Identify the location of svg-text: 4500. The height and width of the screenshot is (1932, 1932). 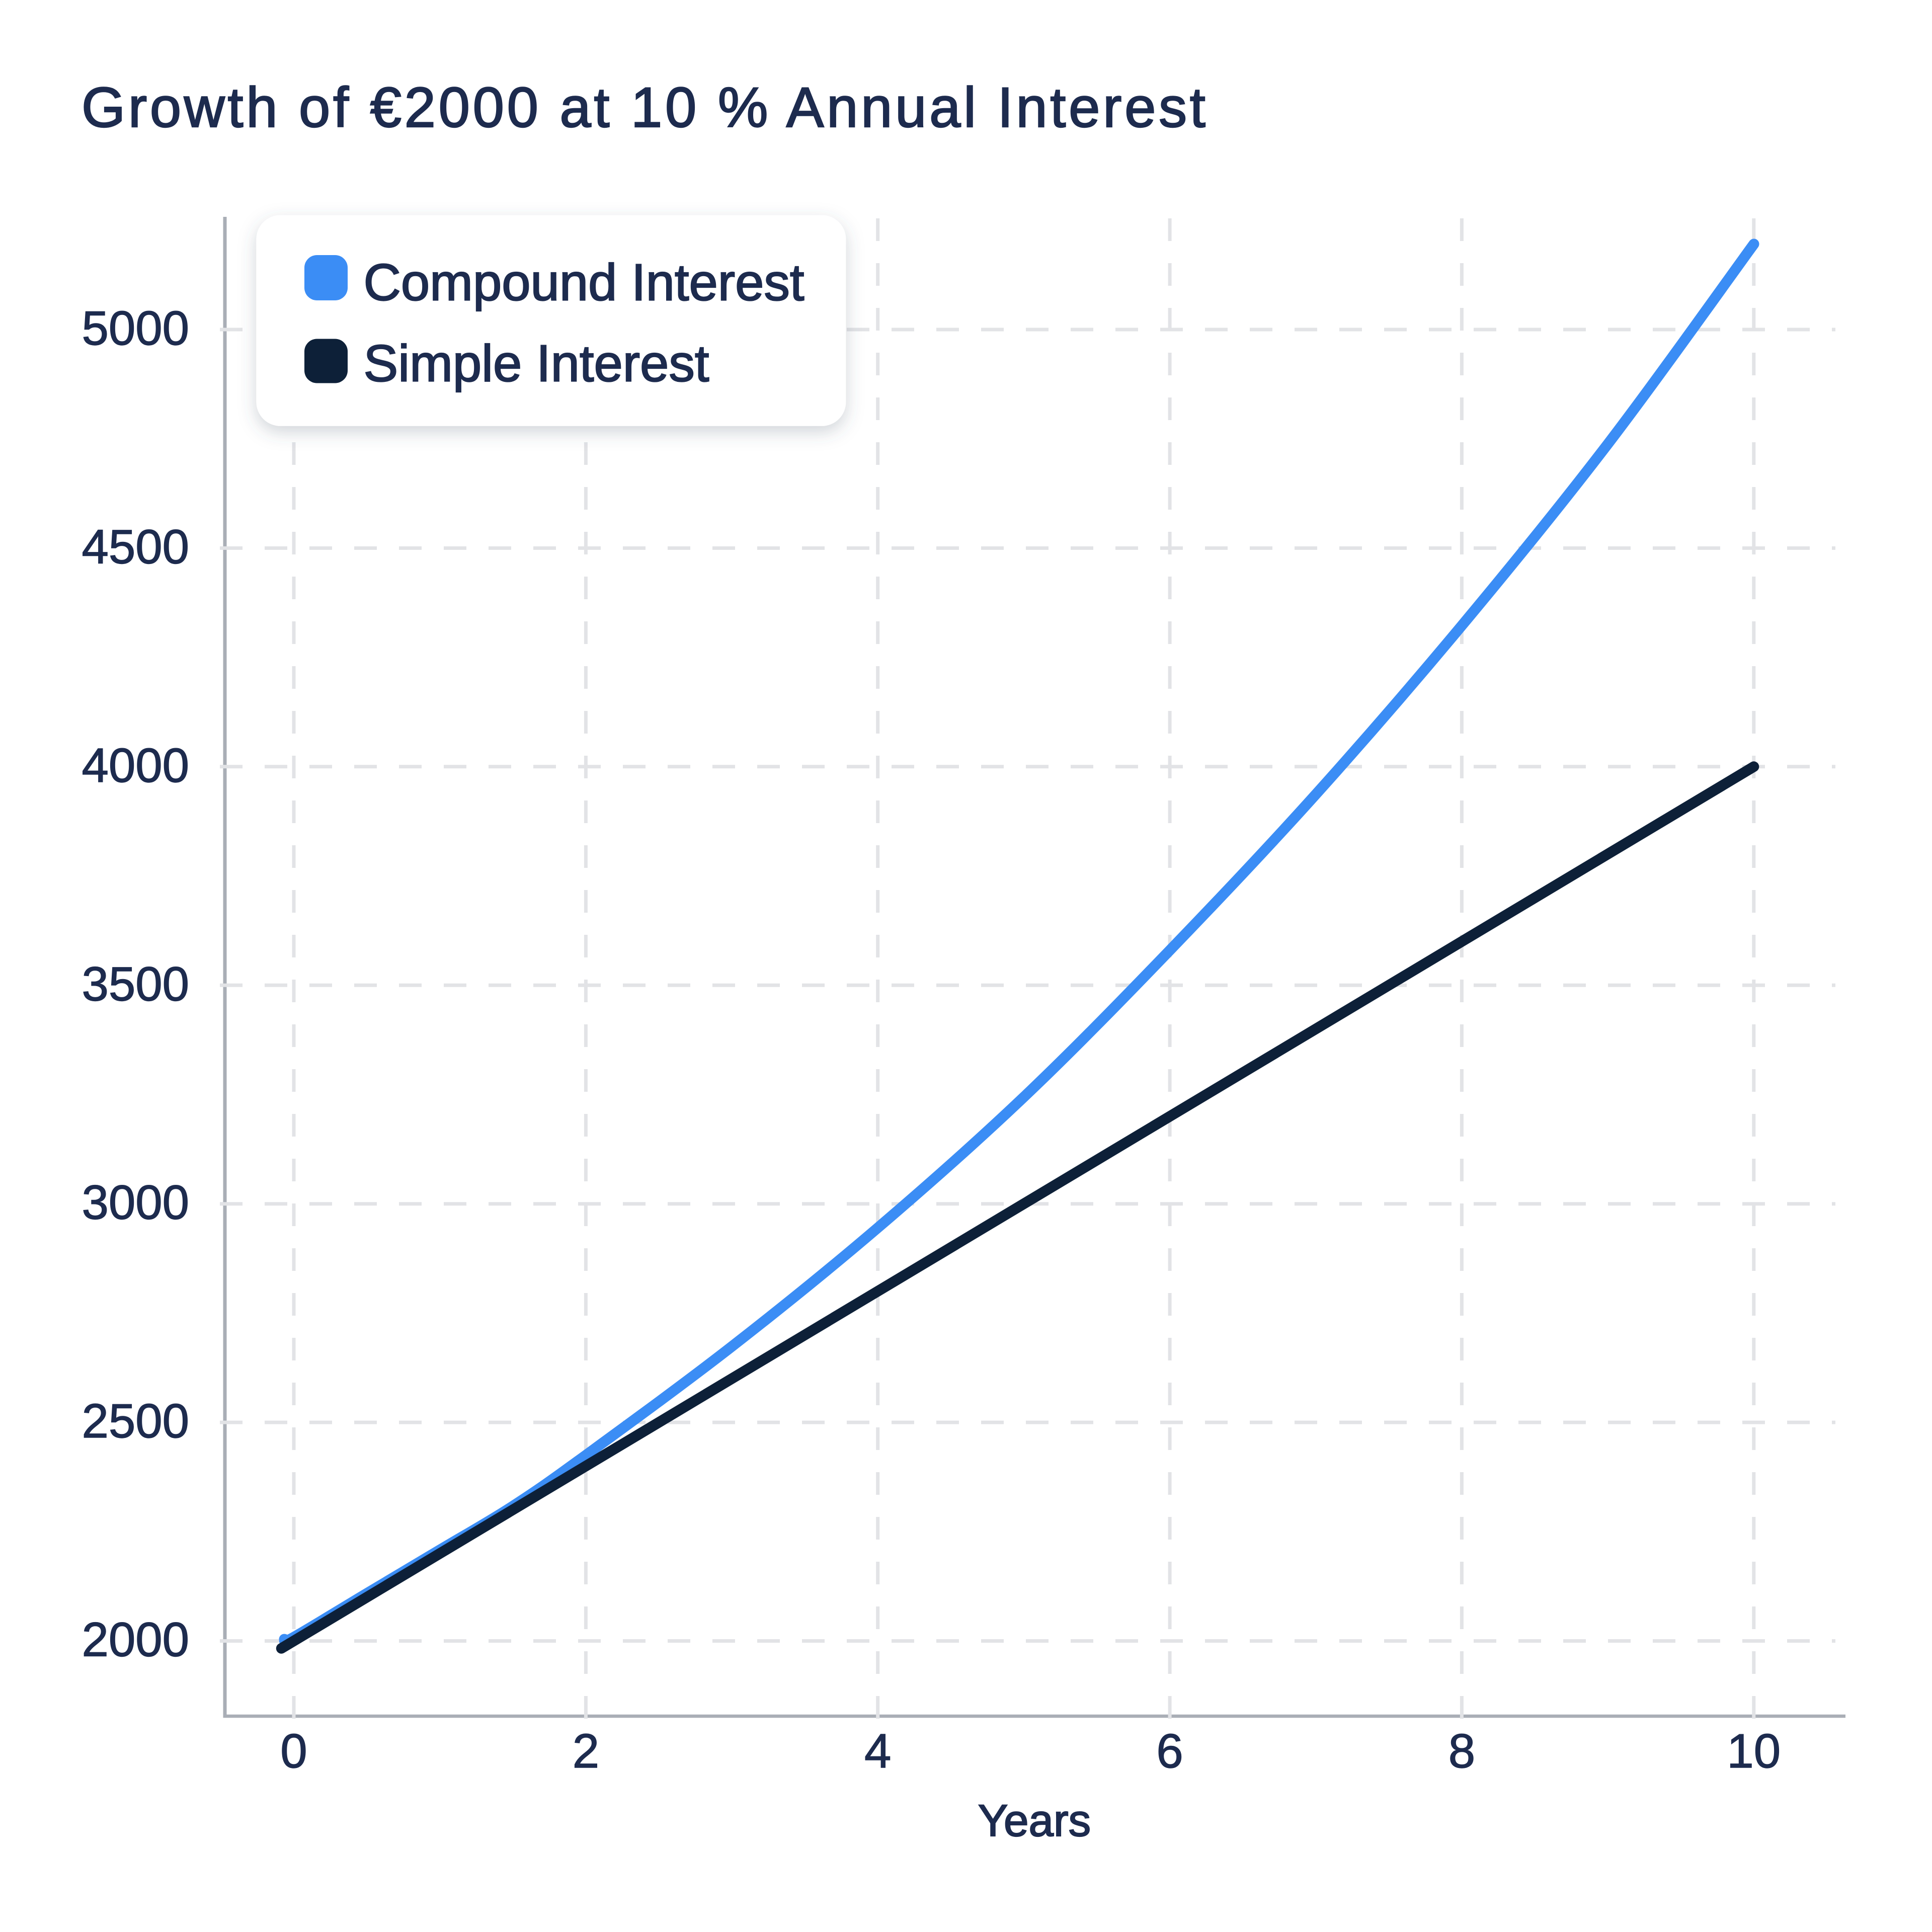
(136, 547).